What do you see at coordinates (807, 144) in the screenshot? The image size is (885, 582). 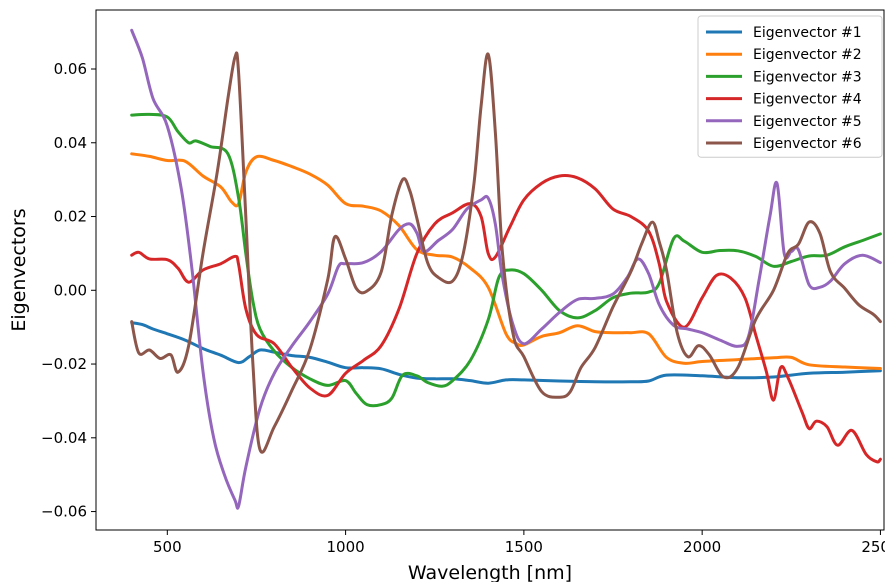 I see `legend-label: Eigenvector #6` at bounding box center [807, 144].